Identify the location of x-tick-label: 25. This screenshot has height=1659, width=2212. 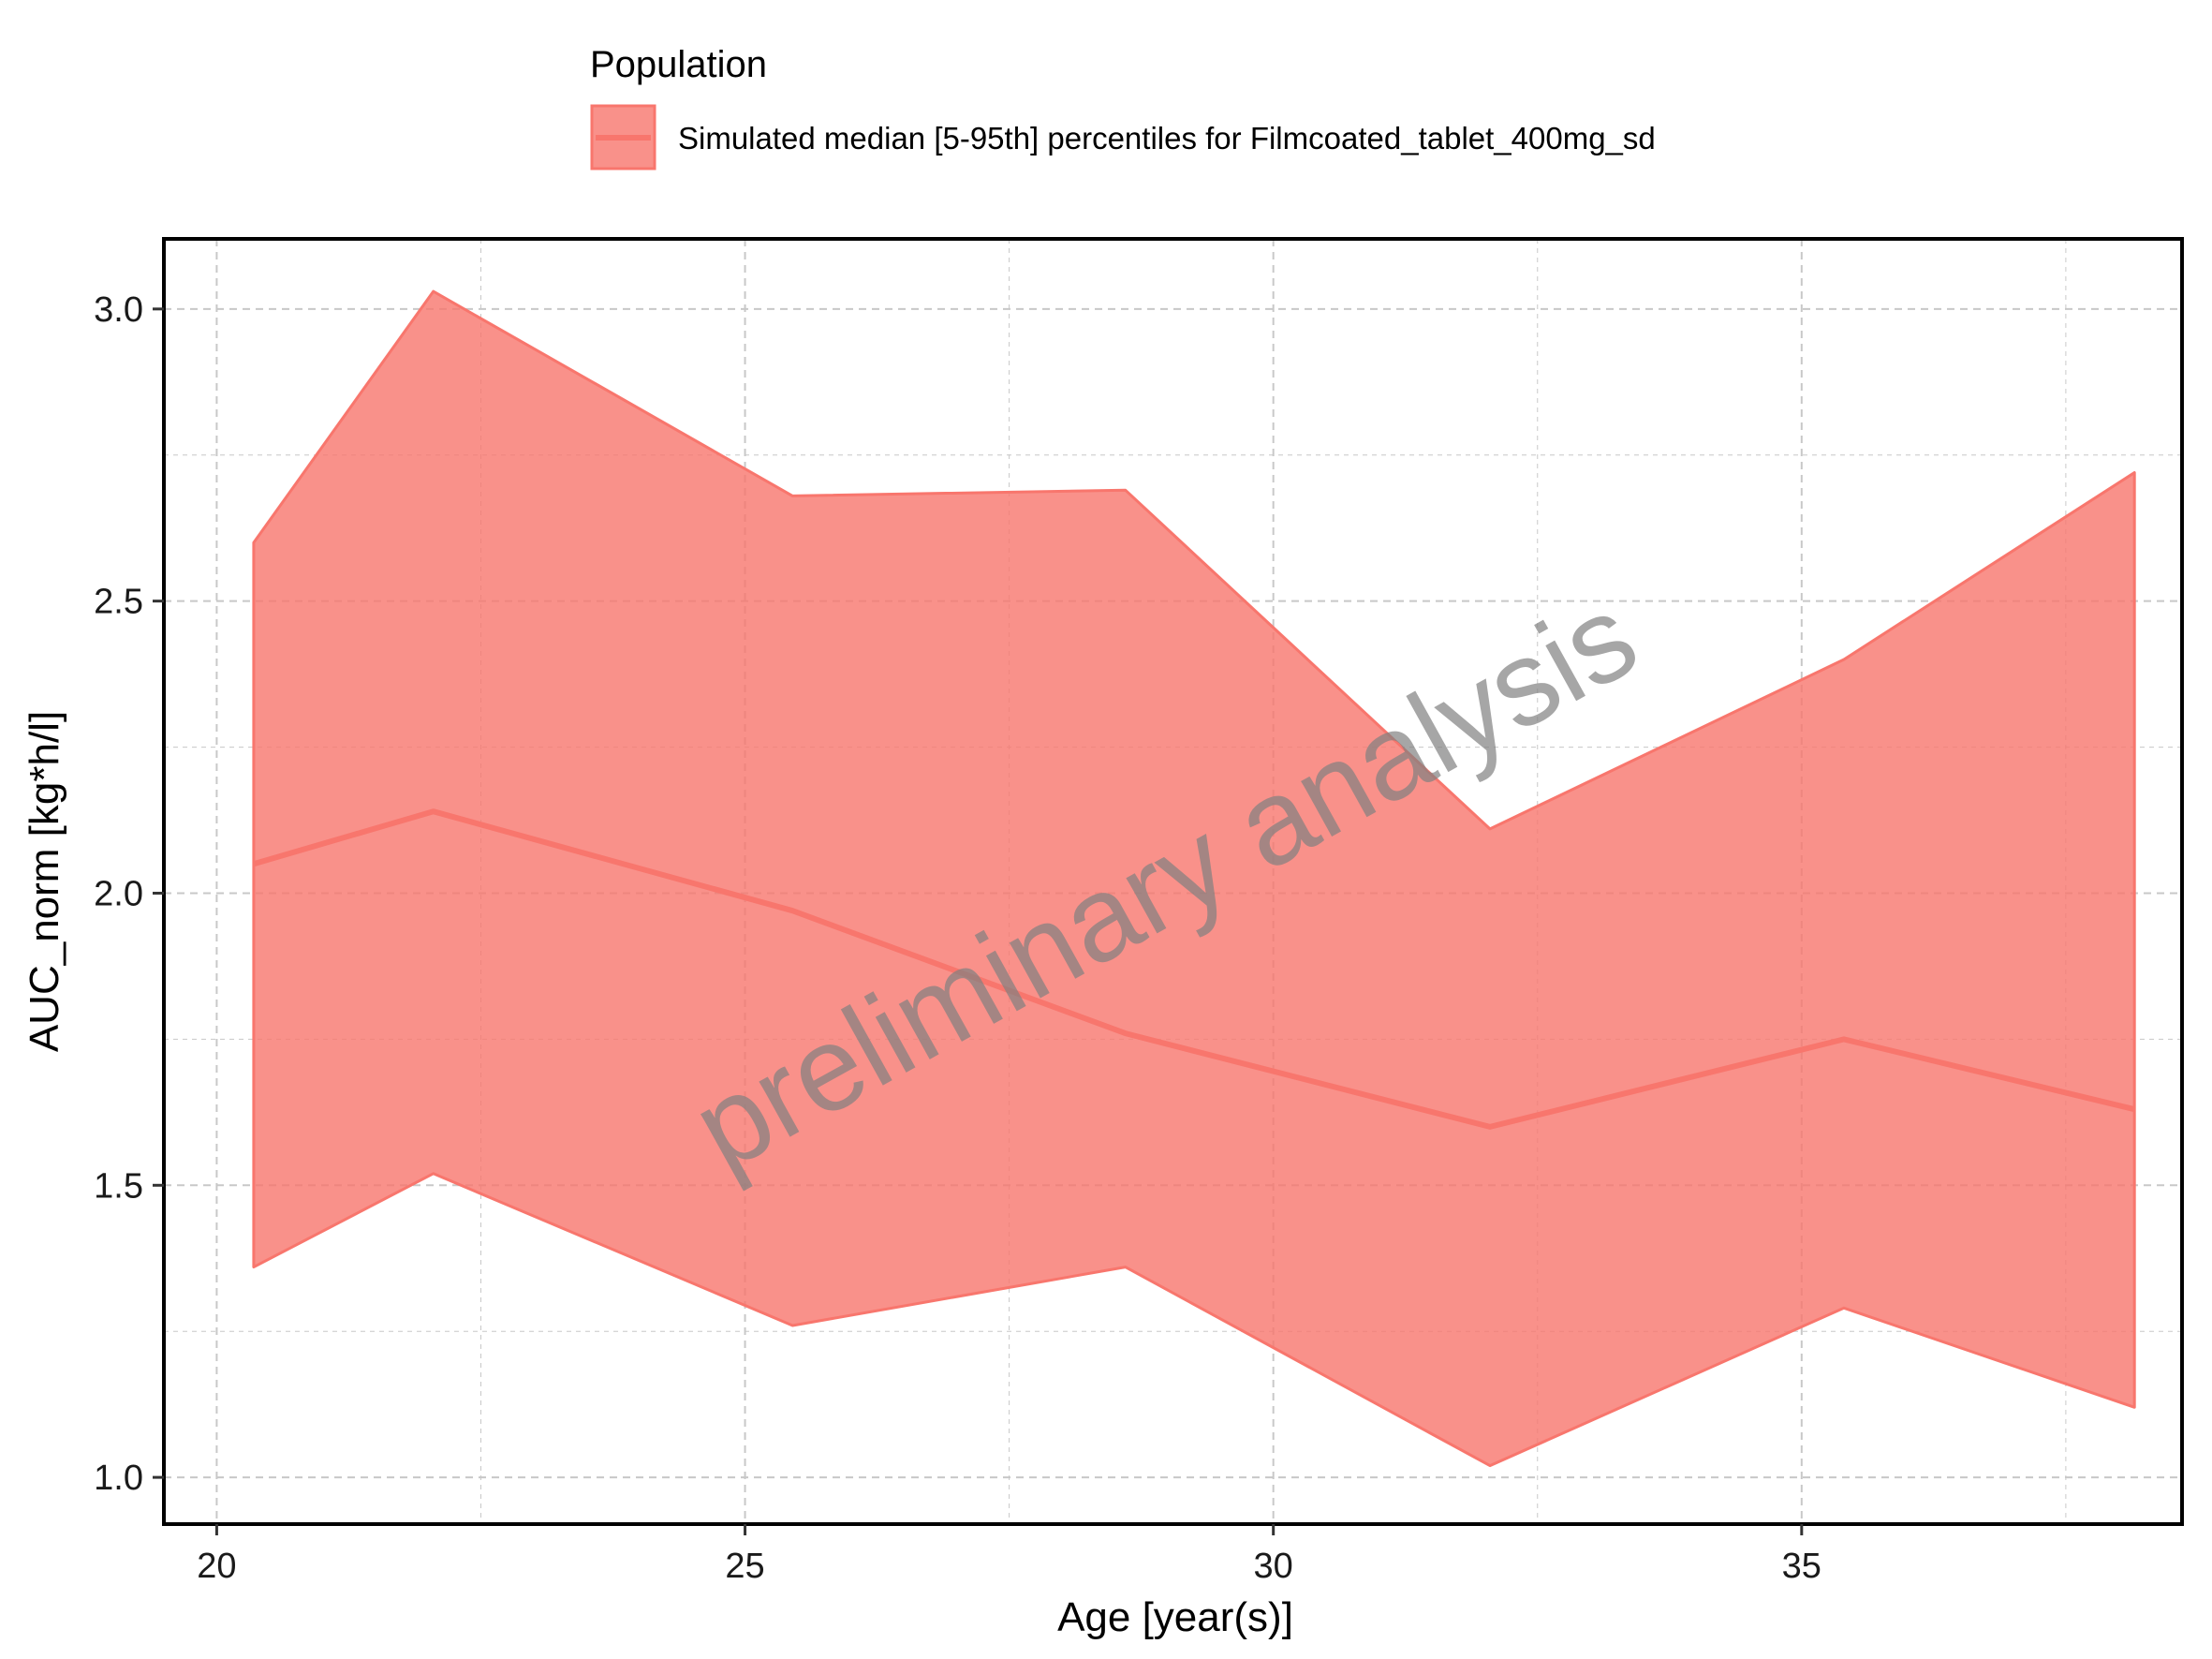
(744, 1567).